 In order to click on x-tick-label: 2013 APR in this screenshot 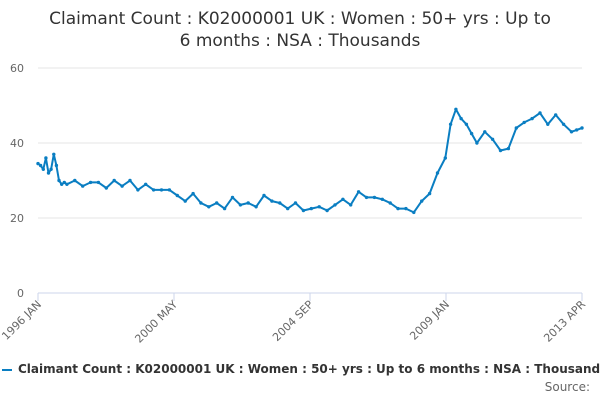, I will do `click(564, 321)`.